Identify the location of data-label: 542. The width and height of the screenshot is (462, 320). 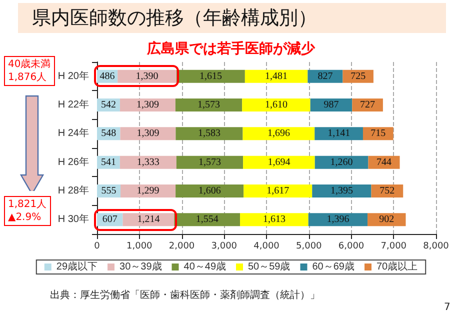
(108, 105).